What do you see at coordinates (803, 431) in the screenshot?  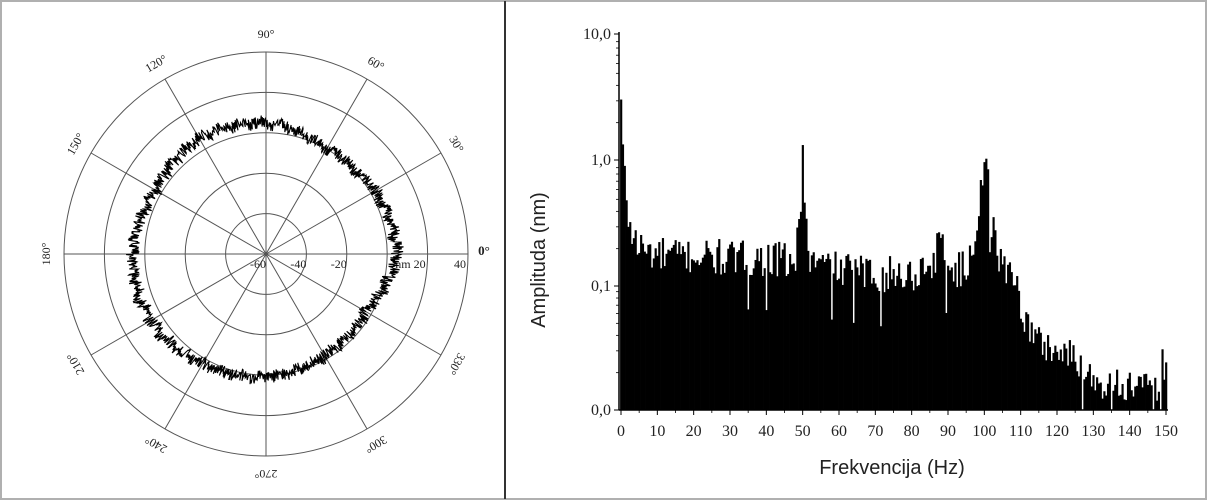 I see `x-tick-label: 50` at bounding box center [803, 431].